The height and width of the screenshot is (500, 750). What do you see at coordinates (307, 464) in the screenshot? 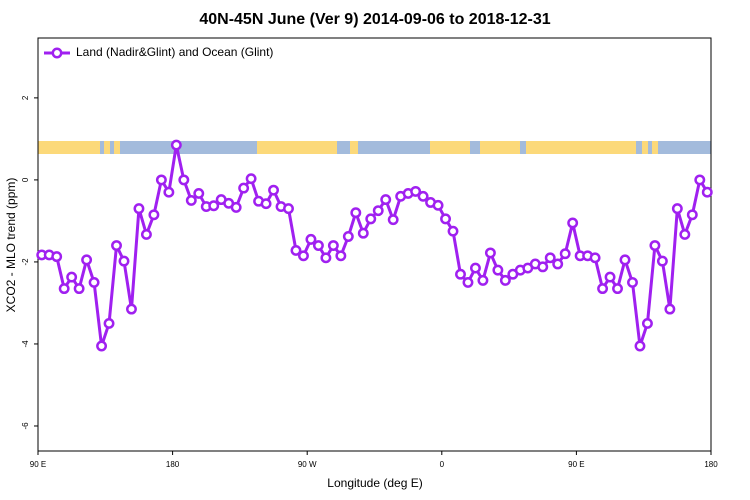
I see `x-tick-label: 90 W` at bounding box center [307, 464].